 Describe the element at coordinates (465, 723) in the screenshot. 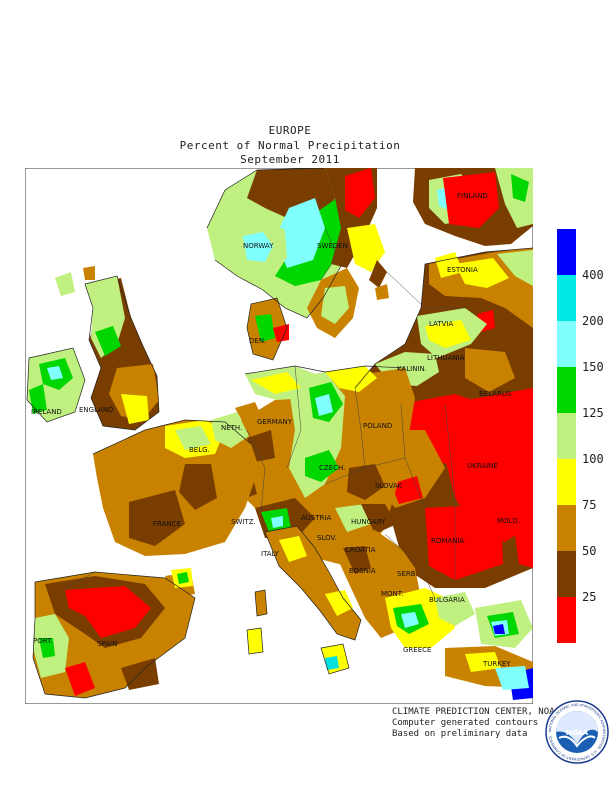

I see `credit-method: Computer generated contours` at that location.